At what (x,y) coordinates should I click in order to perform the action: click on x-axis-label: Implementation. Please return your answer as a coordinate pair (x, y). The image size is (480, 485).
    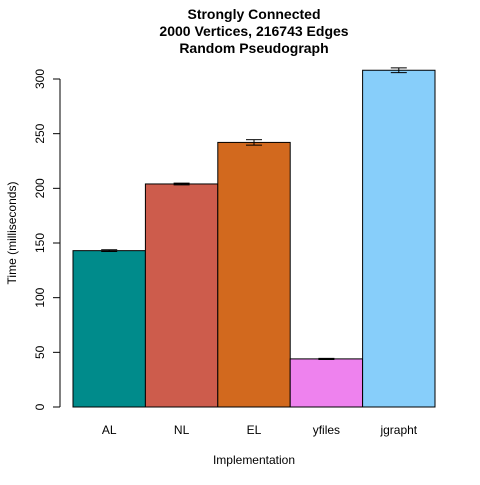
    Looking at the image, I should click on (254, 460).